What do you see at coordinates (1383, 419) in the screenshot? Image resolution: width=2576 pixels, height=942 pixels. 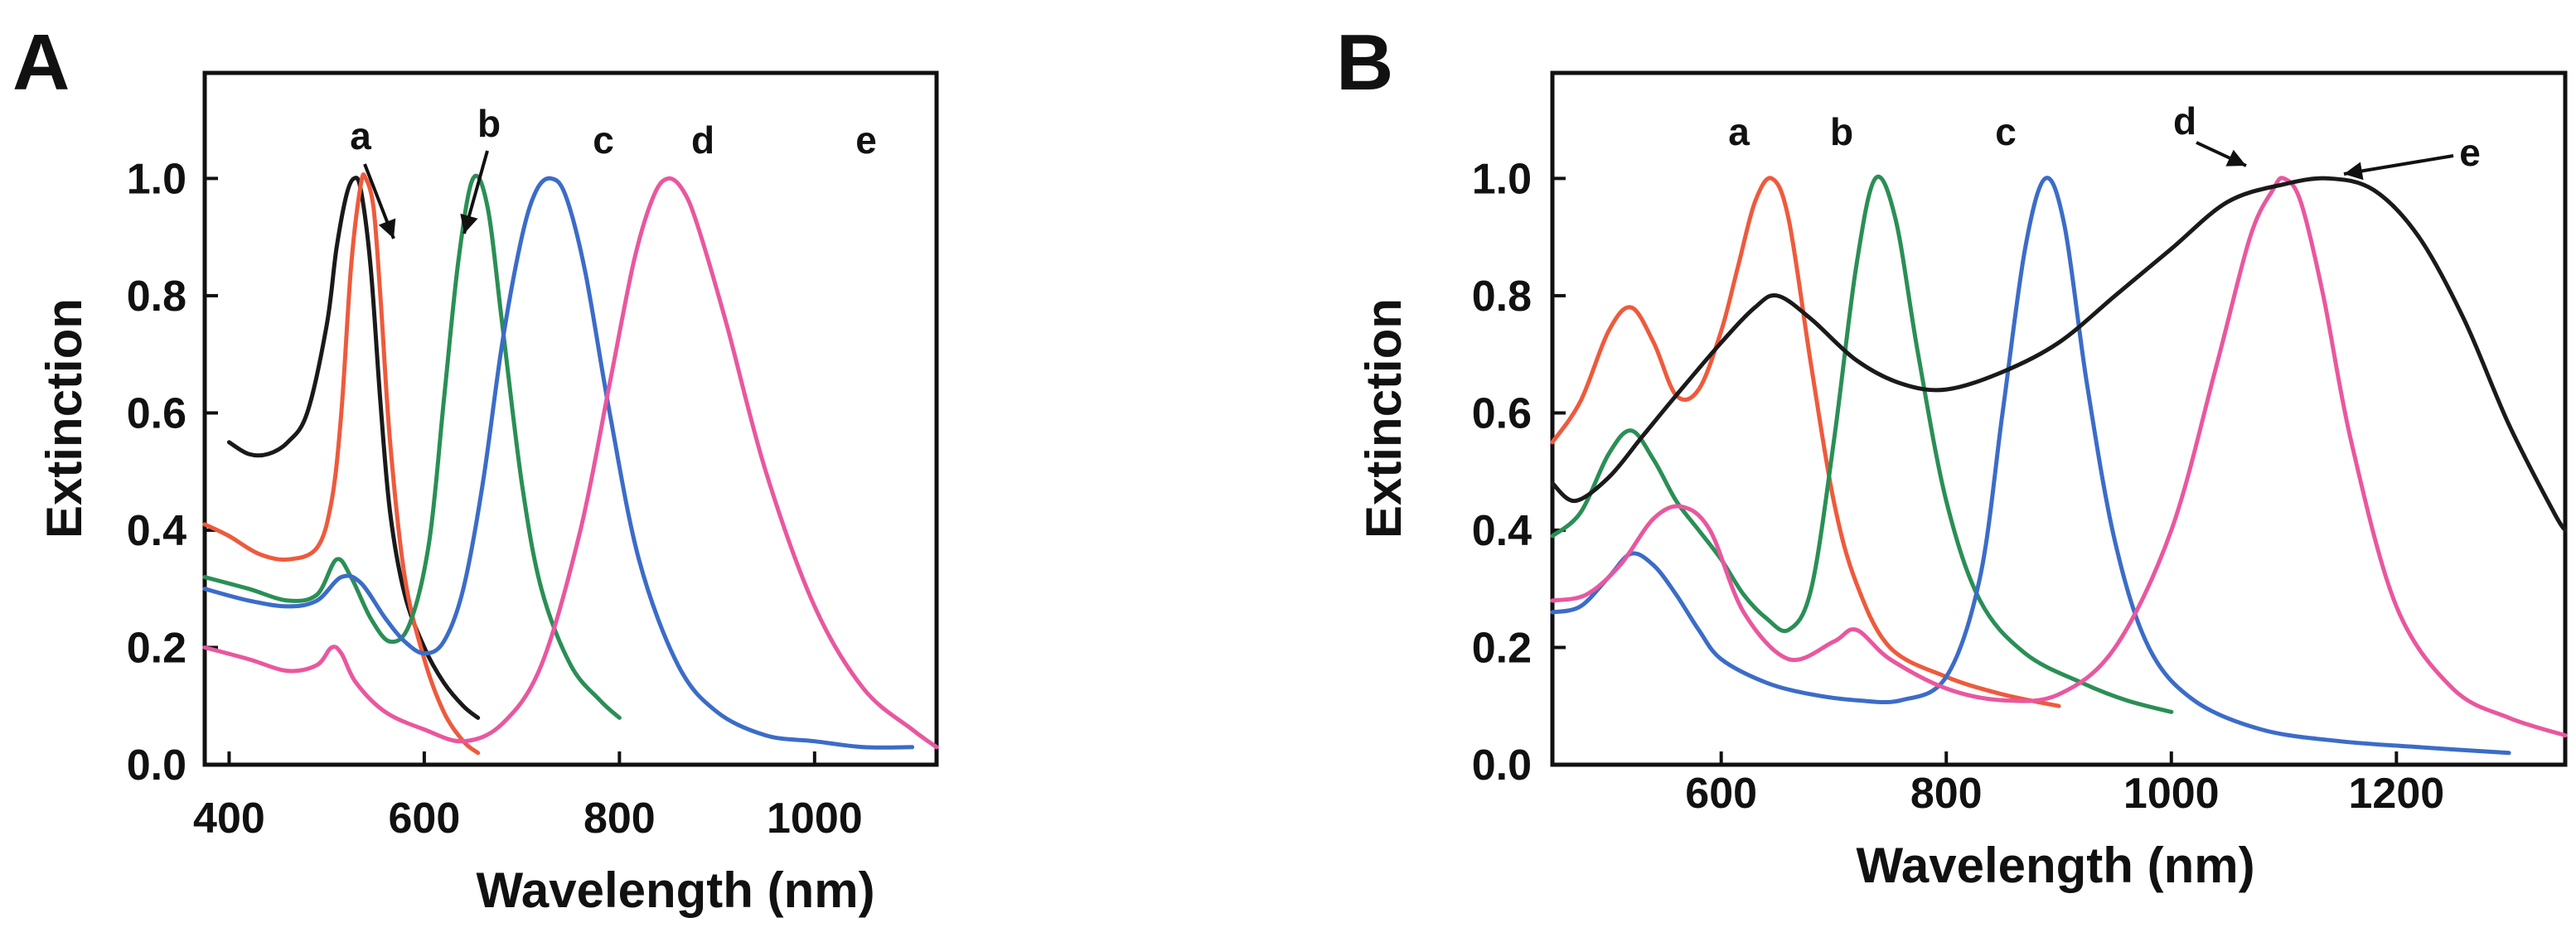 I see `panel-b-y-axis-title: Extinction` at bounding box center [1383, 419].